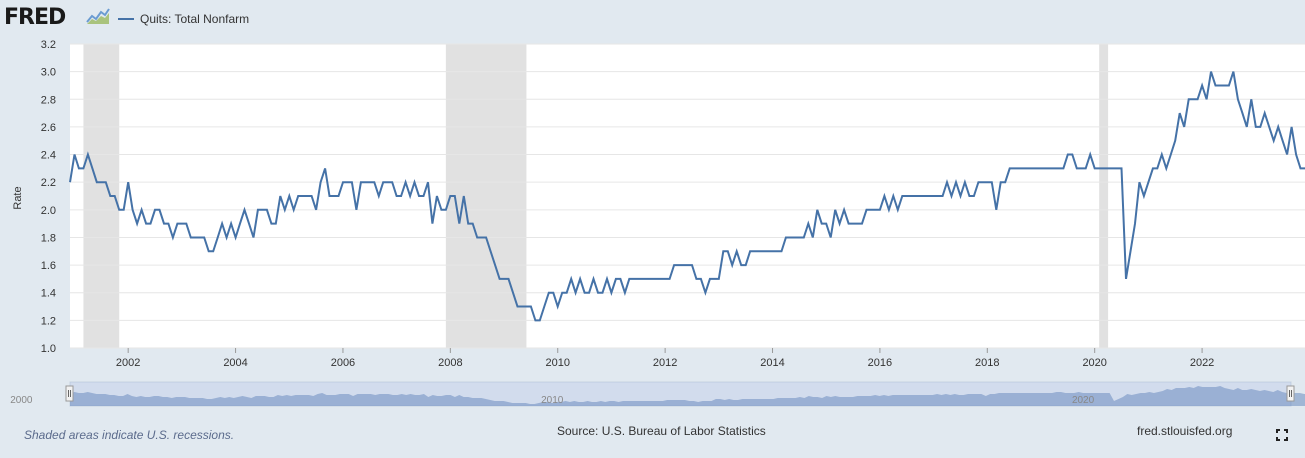 This screenshot has height=458, width=1305. I want to click on navigator-labels: 2000 2010 2020, so click(552, 400).